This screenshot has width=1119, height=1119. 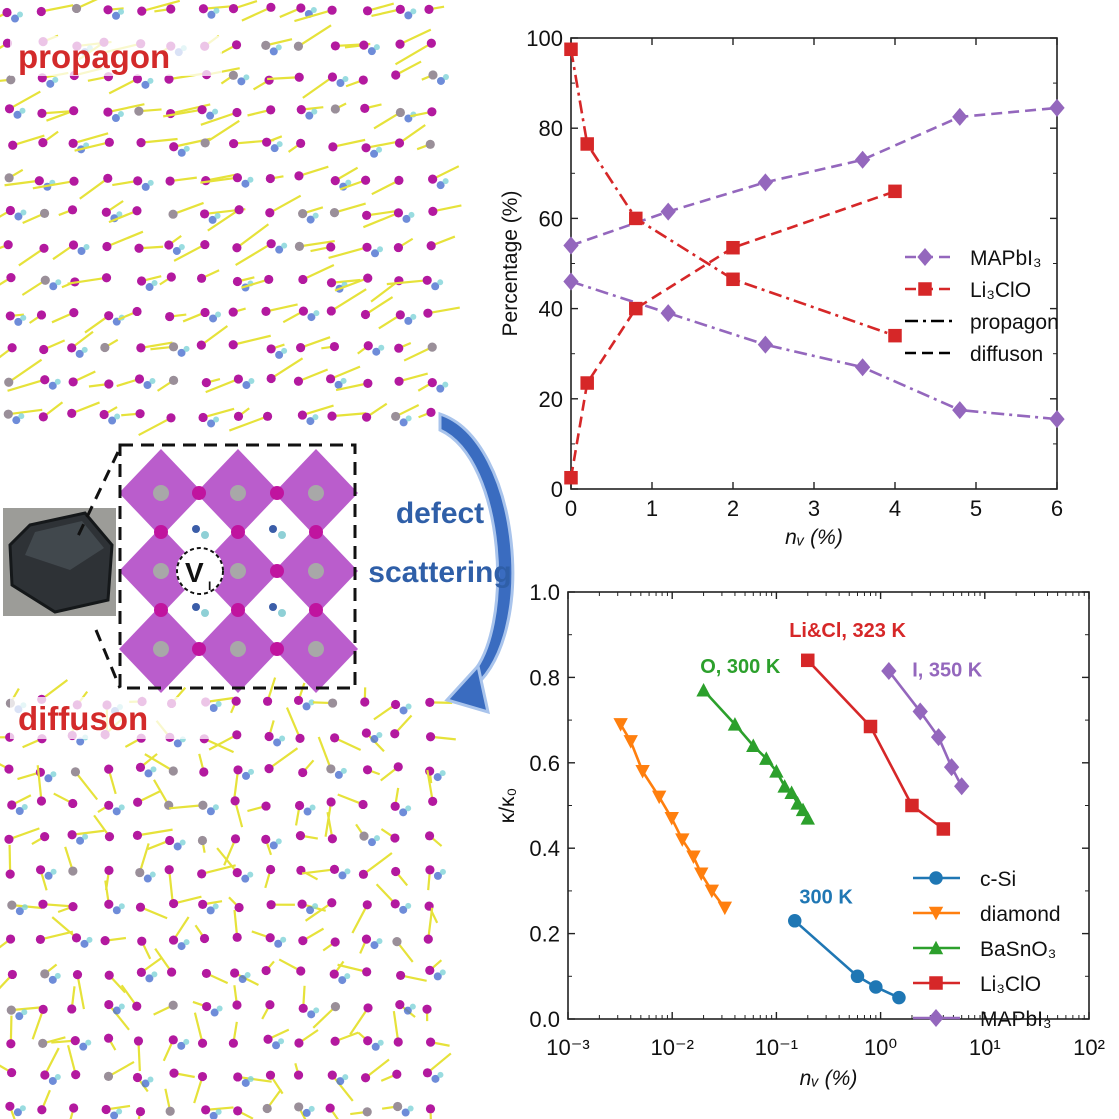 What do you see at coordinates (1016, 1019) in the screenshot?
I see `legend-label: MAPbI₃` at bounding box center [1016, 1019].